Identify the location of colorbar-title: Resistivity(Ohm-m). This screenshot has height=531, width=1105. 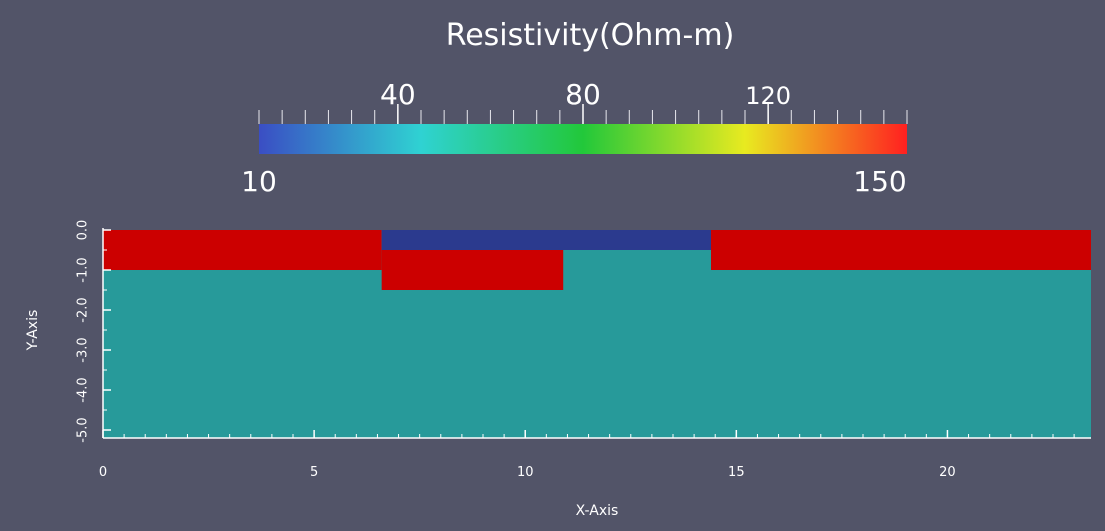
(590, 35).